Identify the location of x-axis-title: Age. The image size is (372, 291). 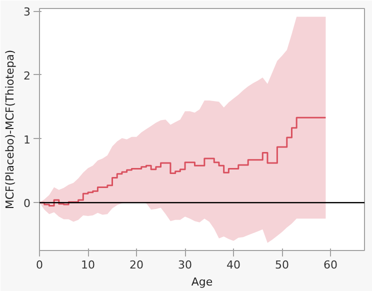
(202, 282).